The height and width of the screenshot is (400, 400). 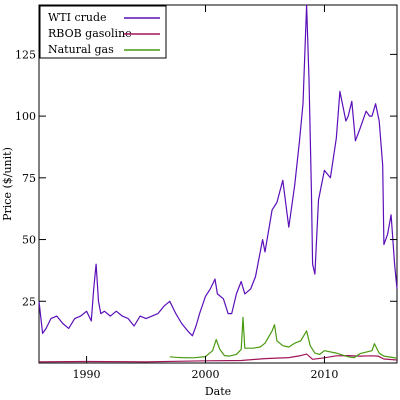 I want to click on x-axis-label: Date, so click(x=218, y=391).